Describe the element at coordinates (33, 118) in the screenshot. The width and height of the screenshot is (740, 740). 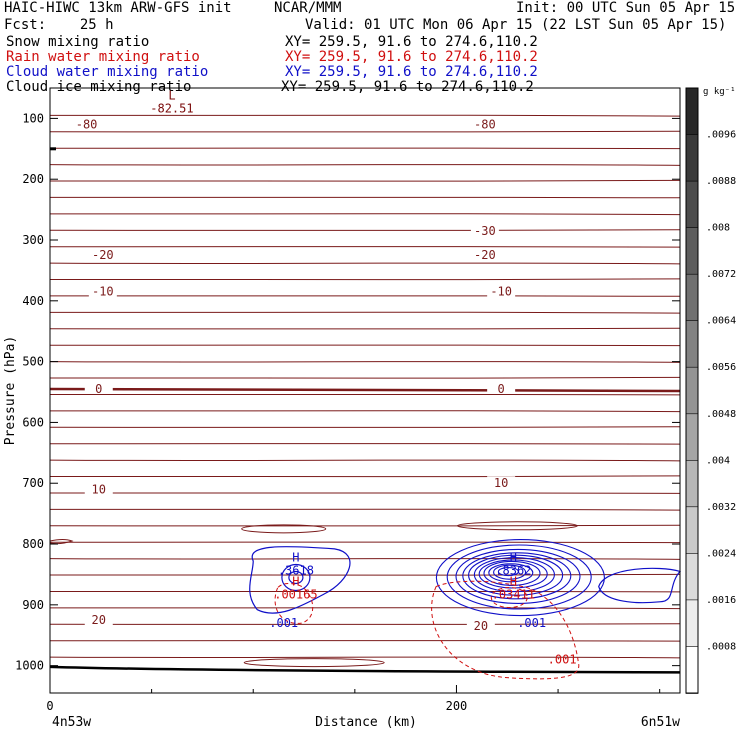
I see `y-tick-label: 100` at that location.